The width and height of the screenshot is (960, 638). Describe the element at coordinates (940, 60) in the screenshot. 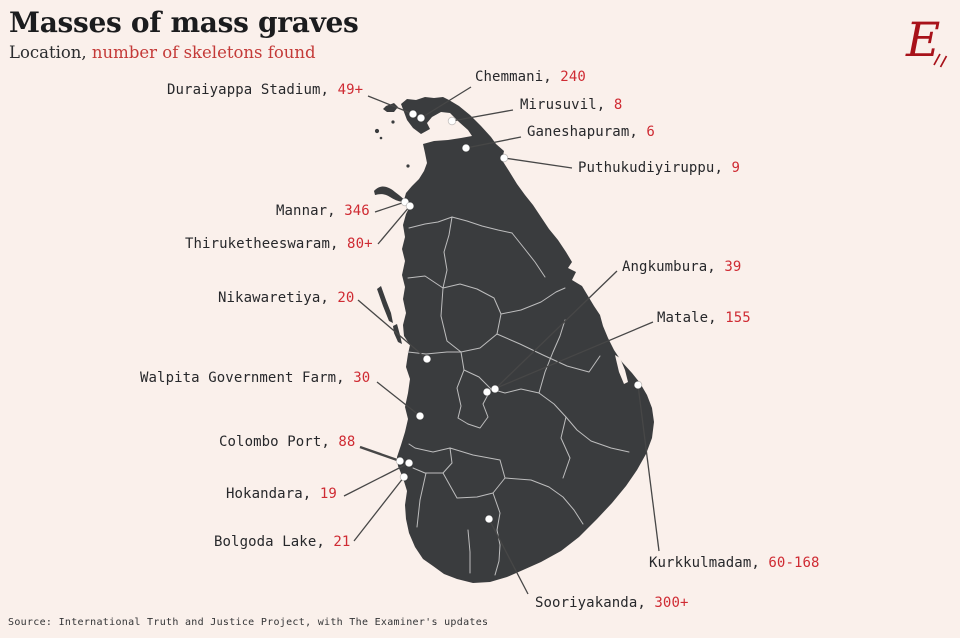

I see `logo-slashes` at that location.